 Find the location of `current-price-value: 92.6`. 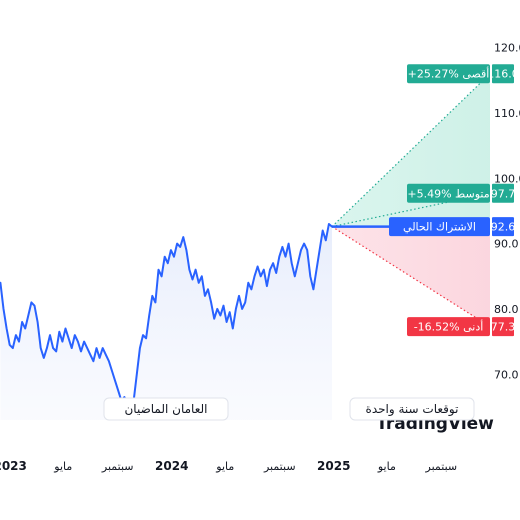

current-price-value: 92.6 is located at coordinates (503, 227).